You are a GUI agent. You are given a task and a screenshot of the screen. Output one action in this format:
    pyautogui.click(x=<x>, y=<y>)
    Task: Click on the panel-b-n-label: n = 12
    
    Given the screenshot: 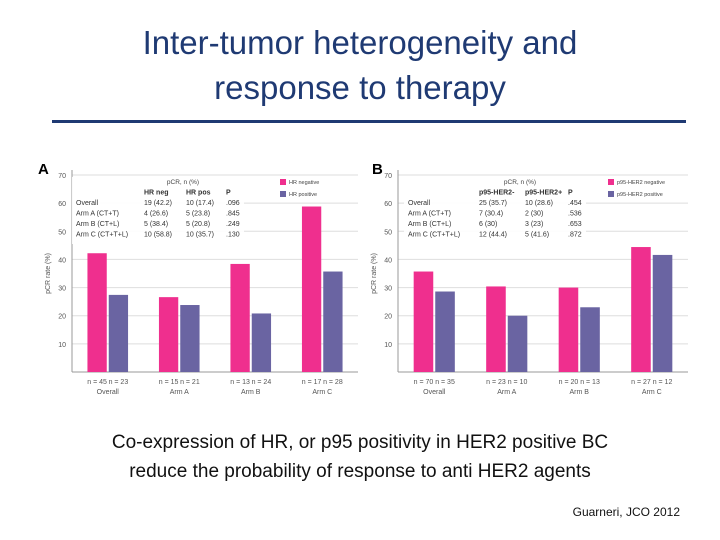 What is the action you would take?
    pyautogui.click(x=663, y=382)
    